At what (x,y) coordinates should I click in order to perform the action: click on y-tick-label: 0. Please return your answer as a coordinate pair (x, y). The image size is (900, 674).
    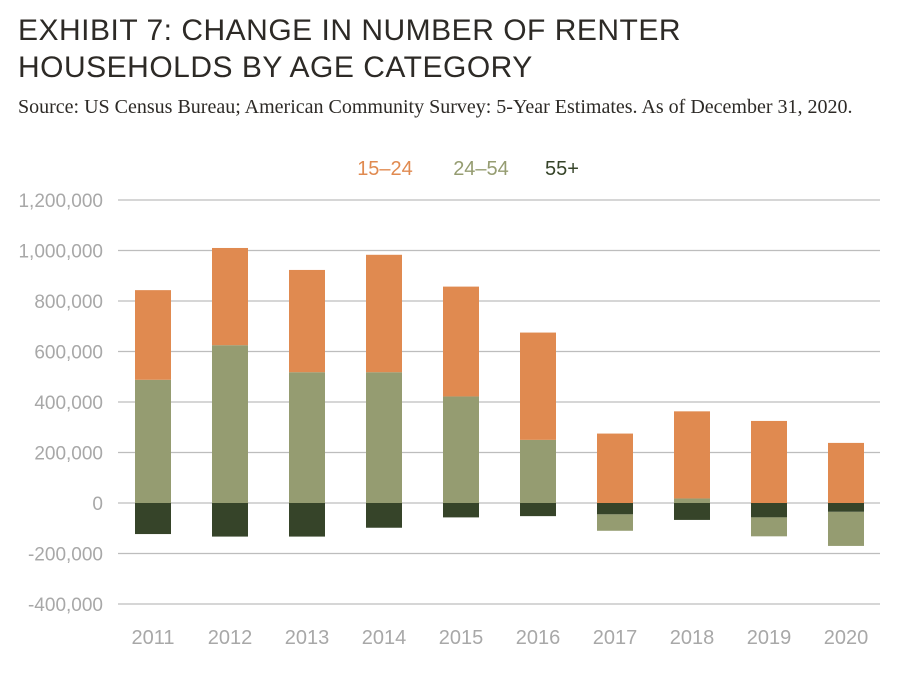
    Looking at the image, I should click on (97, 504).